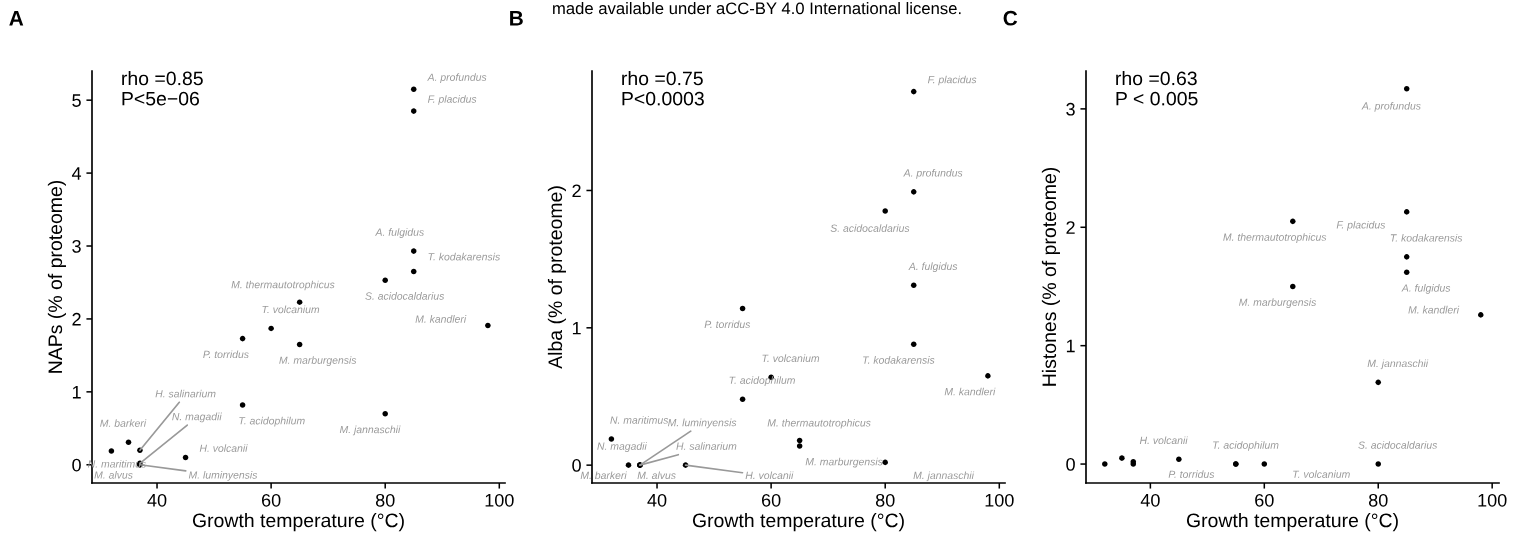  I want to click on chart-title: C, so click(1010, 18).